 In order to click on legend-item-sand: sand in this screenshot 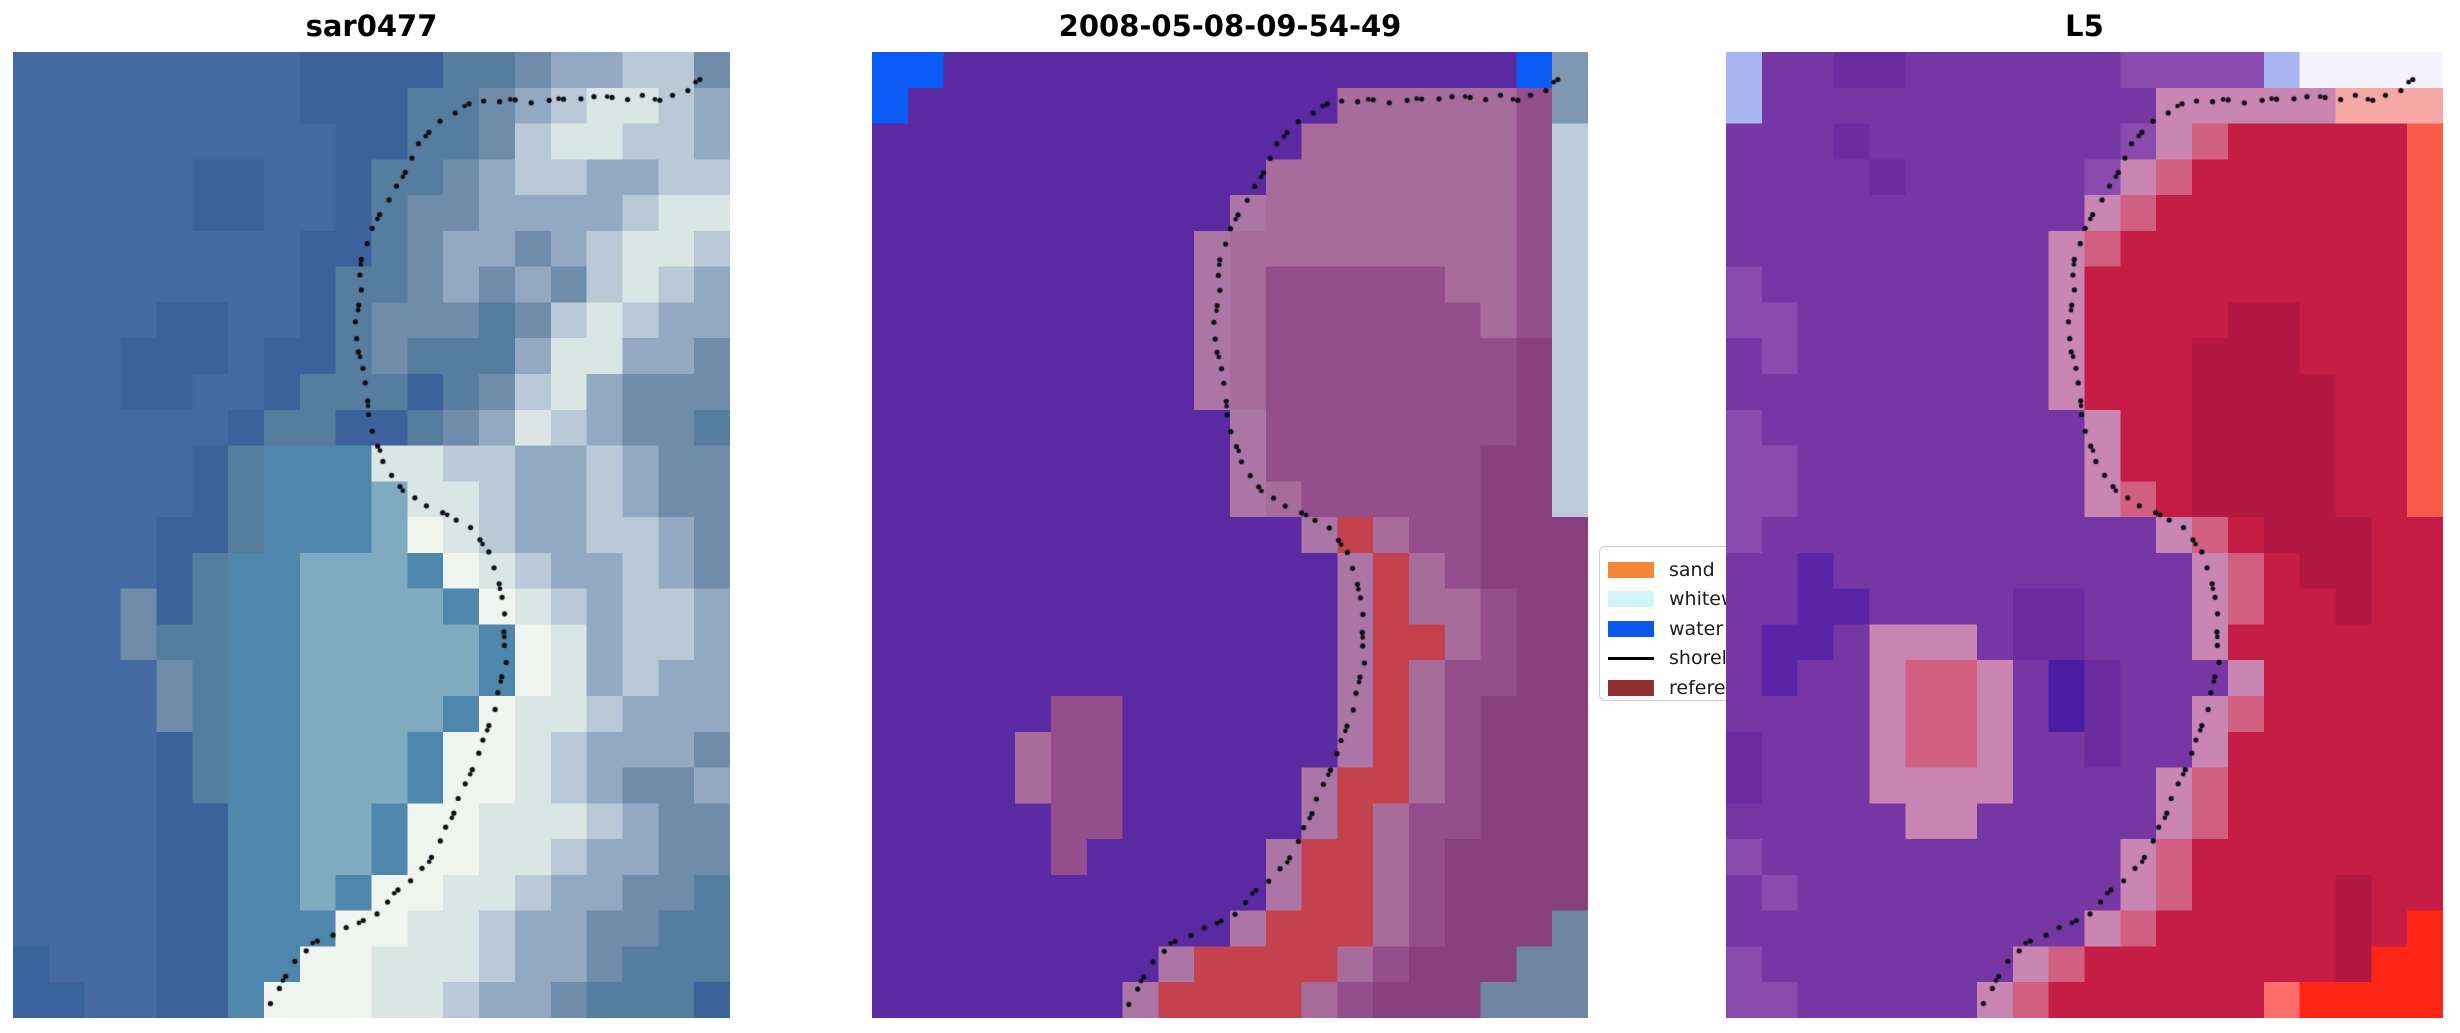, I will do `click(1701, 570)`.